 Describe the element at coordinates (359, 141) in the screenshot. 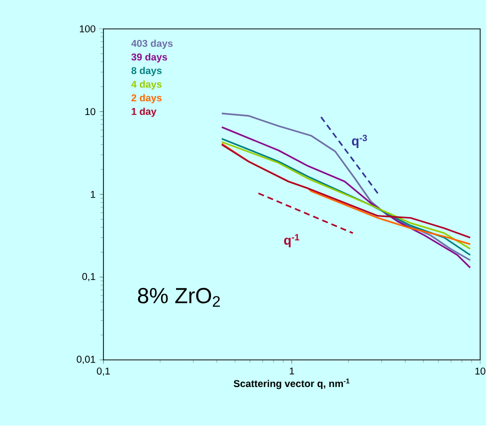

I see `annotation: q$^{-3}$` at that location.